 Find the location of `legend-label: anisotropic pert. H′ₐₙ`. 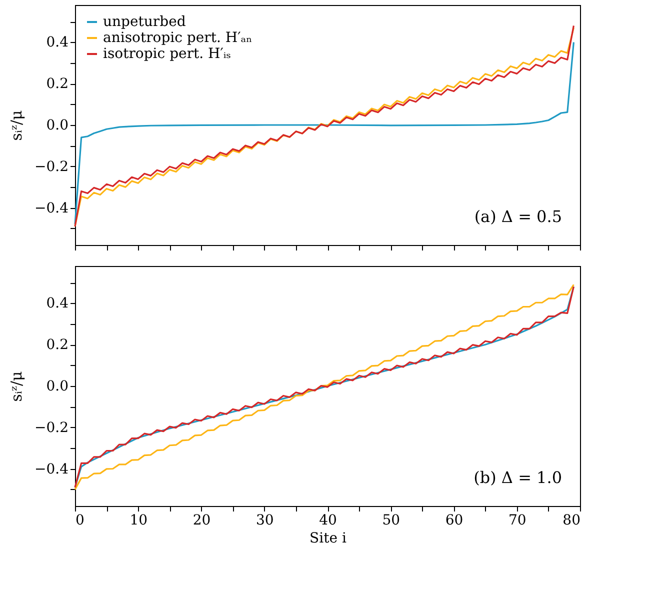

legend-label: anisotropic pert. H′ₐₙ is located at coordinates (177, 38).